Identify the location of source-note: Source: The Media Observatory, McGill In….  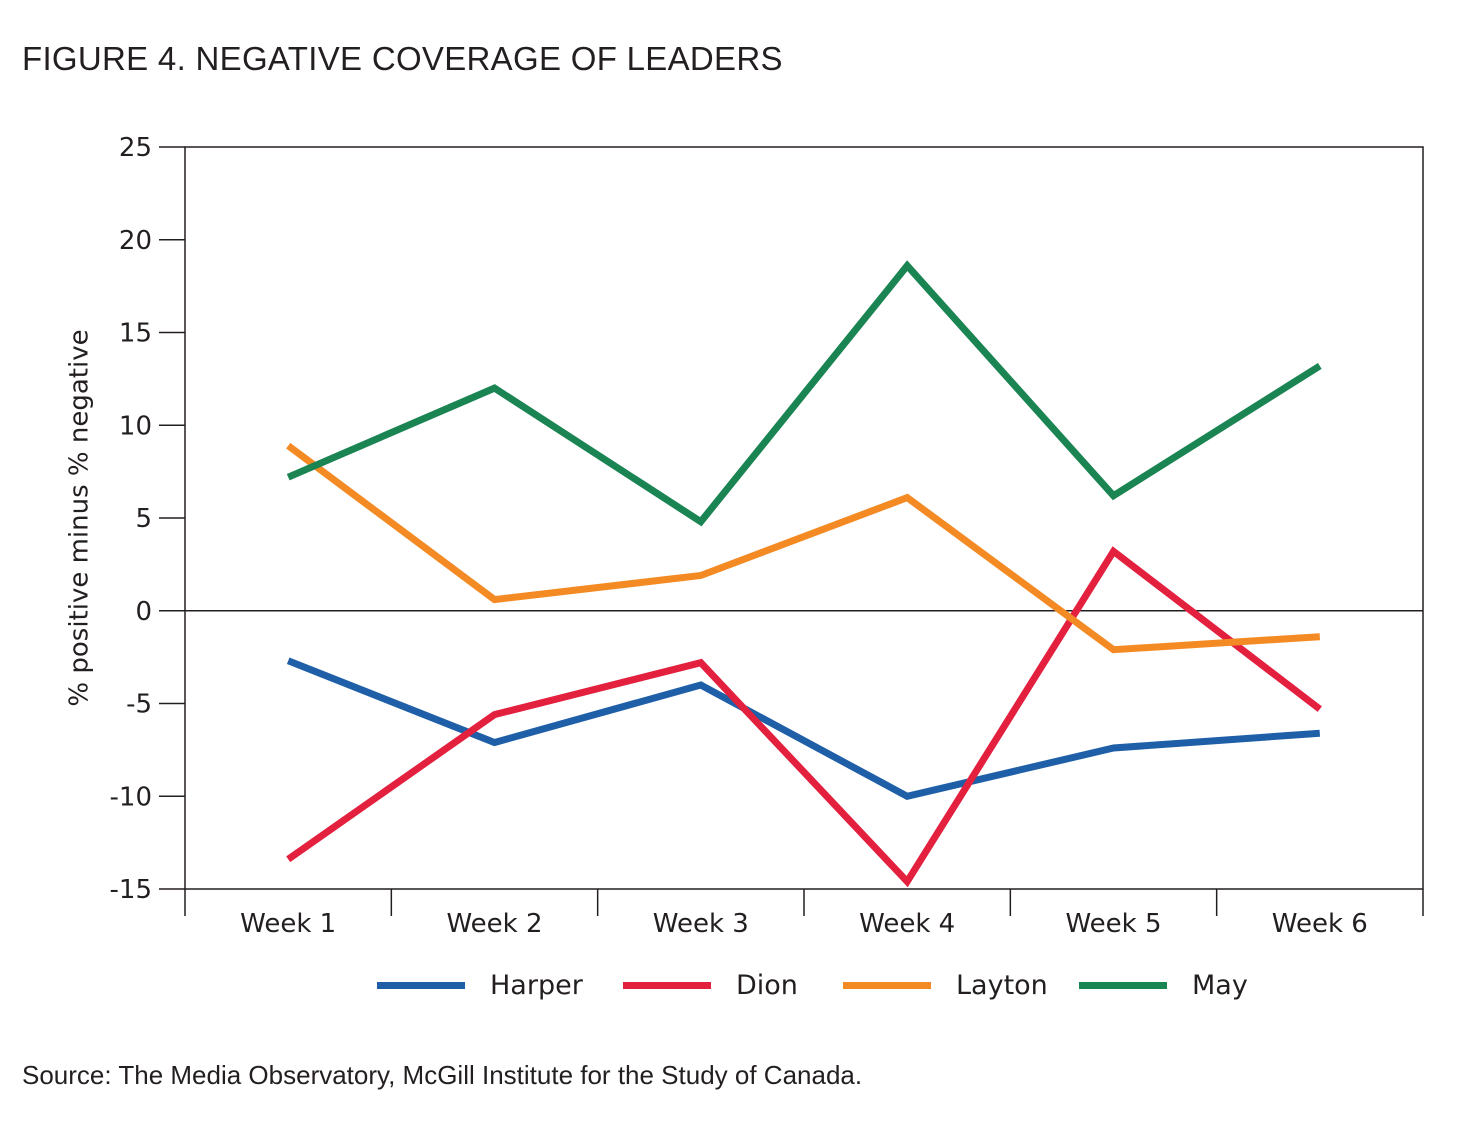
(442, 1075).